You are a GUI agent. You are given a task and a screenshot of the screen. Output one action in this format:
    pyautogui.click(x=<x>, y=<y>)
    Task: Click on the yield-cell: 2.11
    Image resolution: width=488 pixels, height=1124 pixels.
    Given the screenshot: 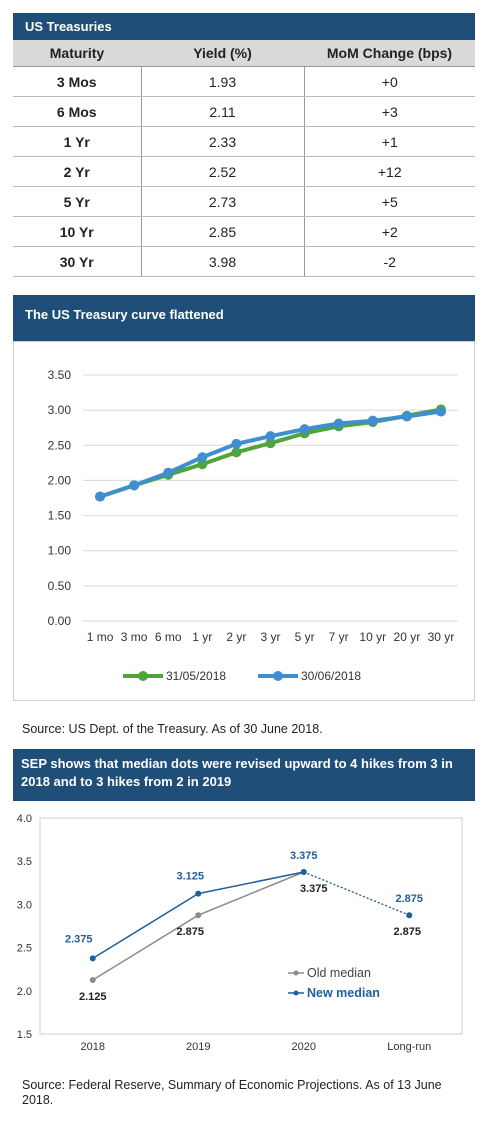 What is the action you would take?
    pyautogui.click(x=222, y=111)
    